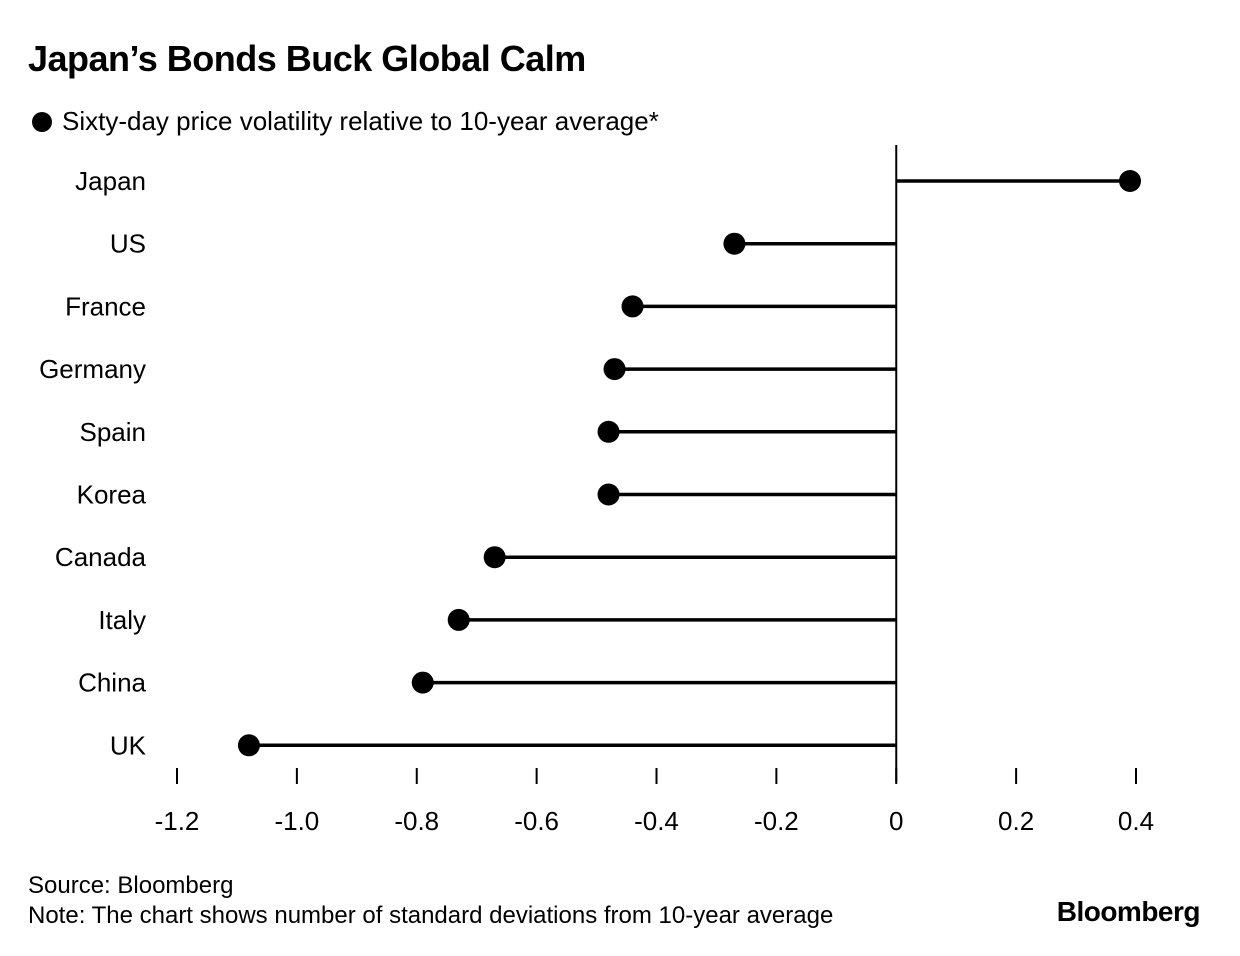 The height and width of the screenshot is (956, 1240). I want to click on category-label: Korea, so click(112, 495).